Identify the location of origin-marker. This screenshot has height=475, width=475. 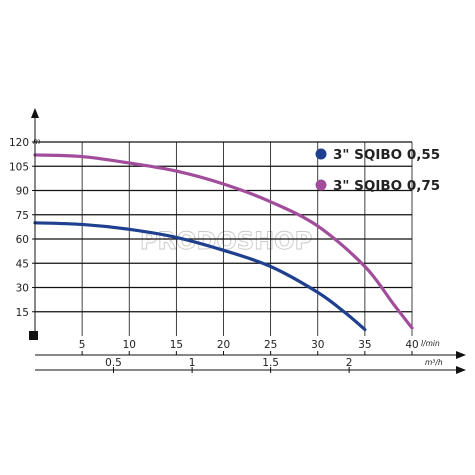
(33, 335).